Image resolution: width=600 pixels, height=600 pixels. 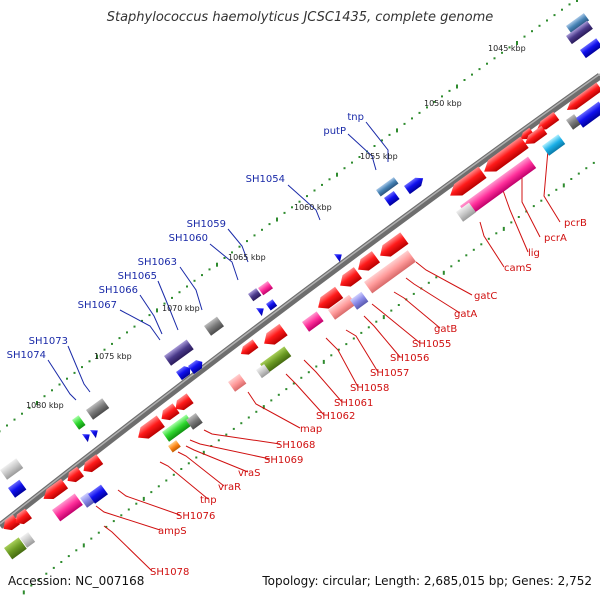 What do you see at coordinates (555, 238) in the screenshot?
I see `gene-label-pcrA: pcrA` at bounding box center [555, 238].